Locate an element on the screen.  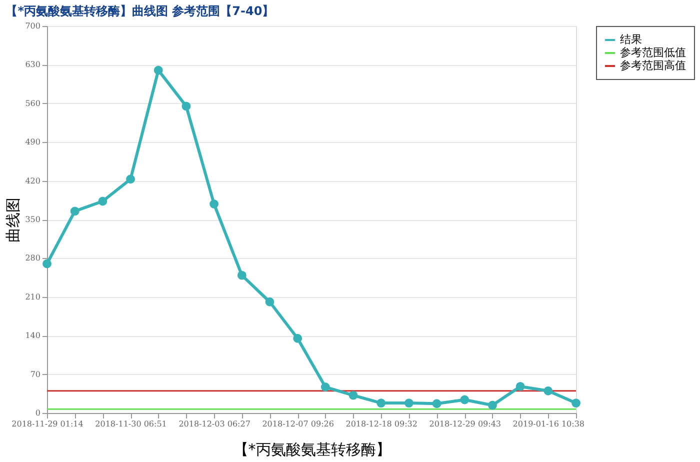
y-tick-label: 210 is located at coordinates (32, 297).